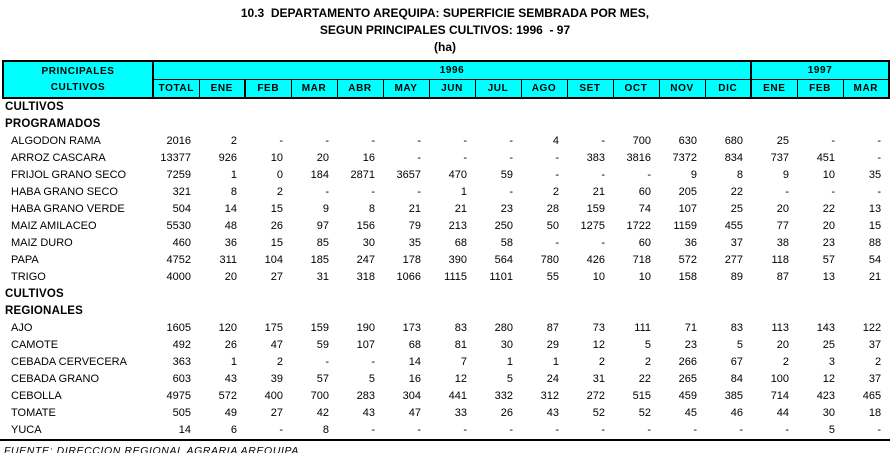 The width and height of the screenshot is (890, 453). What do you see at coordinates (365, 396) in the screenshot?
I see `value-cell: 283` at bounding box center [365, 396].